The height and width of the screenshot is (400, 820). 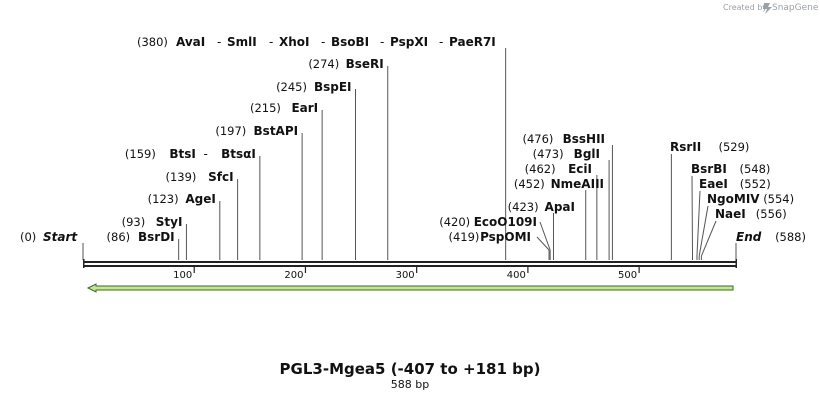 I want to click on site-position: (274), so click(x=323, y=64).